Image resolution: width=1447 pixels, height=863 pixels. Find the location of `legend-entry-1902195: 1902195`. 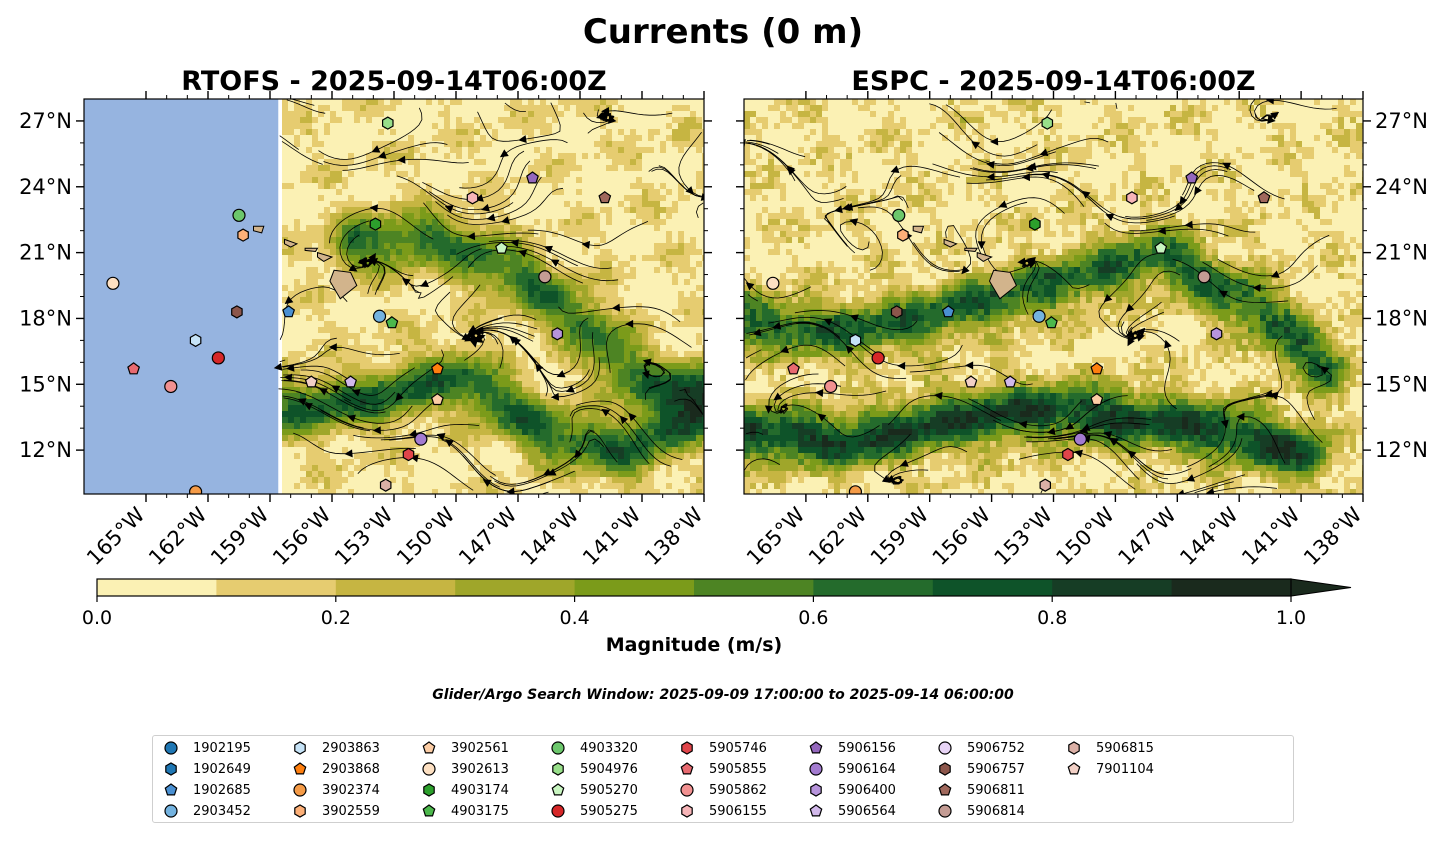

legend-entry-1902195: 1902195 is located at coordinates (207, 748).